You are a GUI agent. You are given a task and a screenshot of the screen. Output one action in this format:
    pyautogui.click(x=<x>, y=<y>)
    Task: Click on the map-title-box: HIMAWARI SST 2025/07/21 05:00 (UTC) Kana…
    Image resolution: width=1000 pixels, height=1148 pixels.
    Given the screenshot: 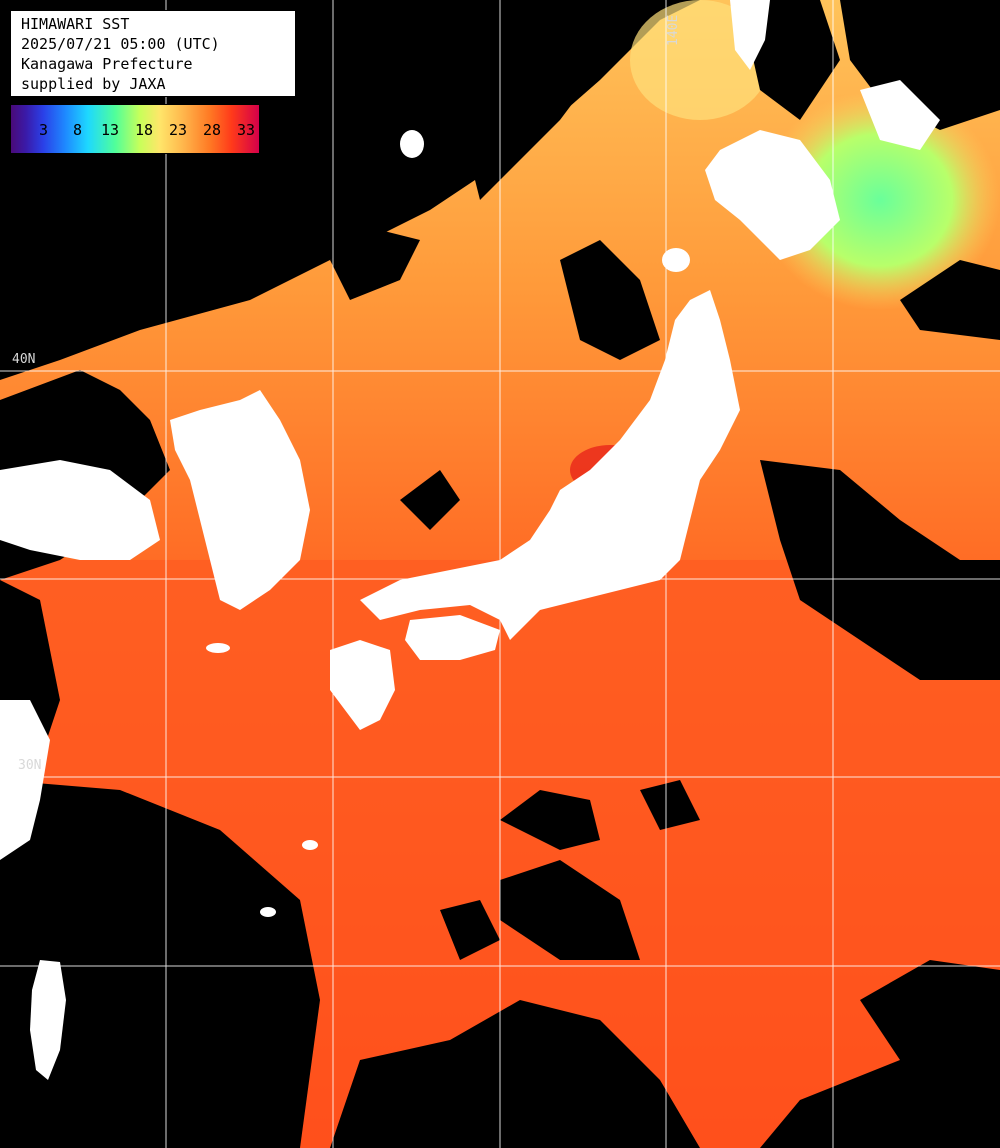 What is the action you would take?
    pyautogui.click(x=153, y=53)
    